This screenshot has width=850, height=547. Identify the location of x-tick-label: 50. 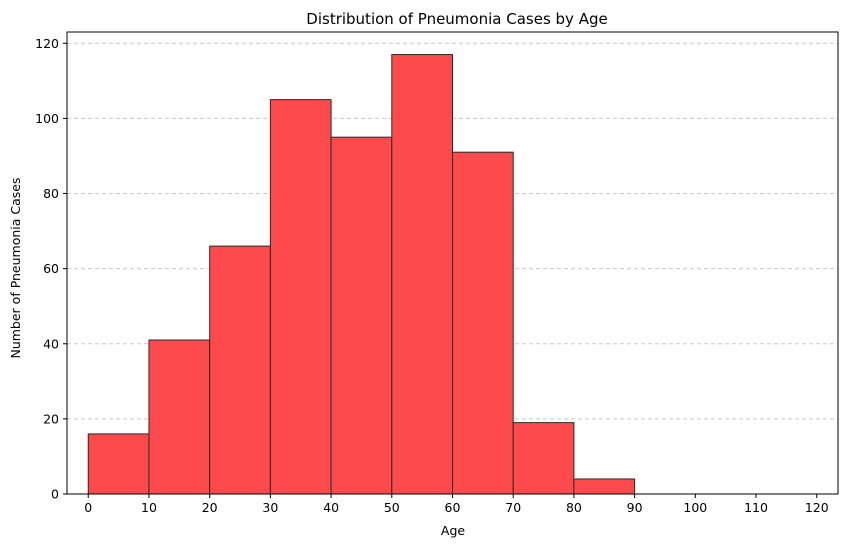
(392, 507).